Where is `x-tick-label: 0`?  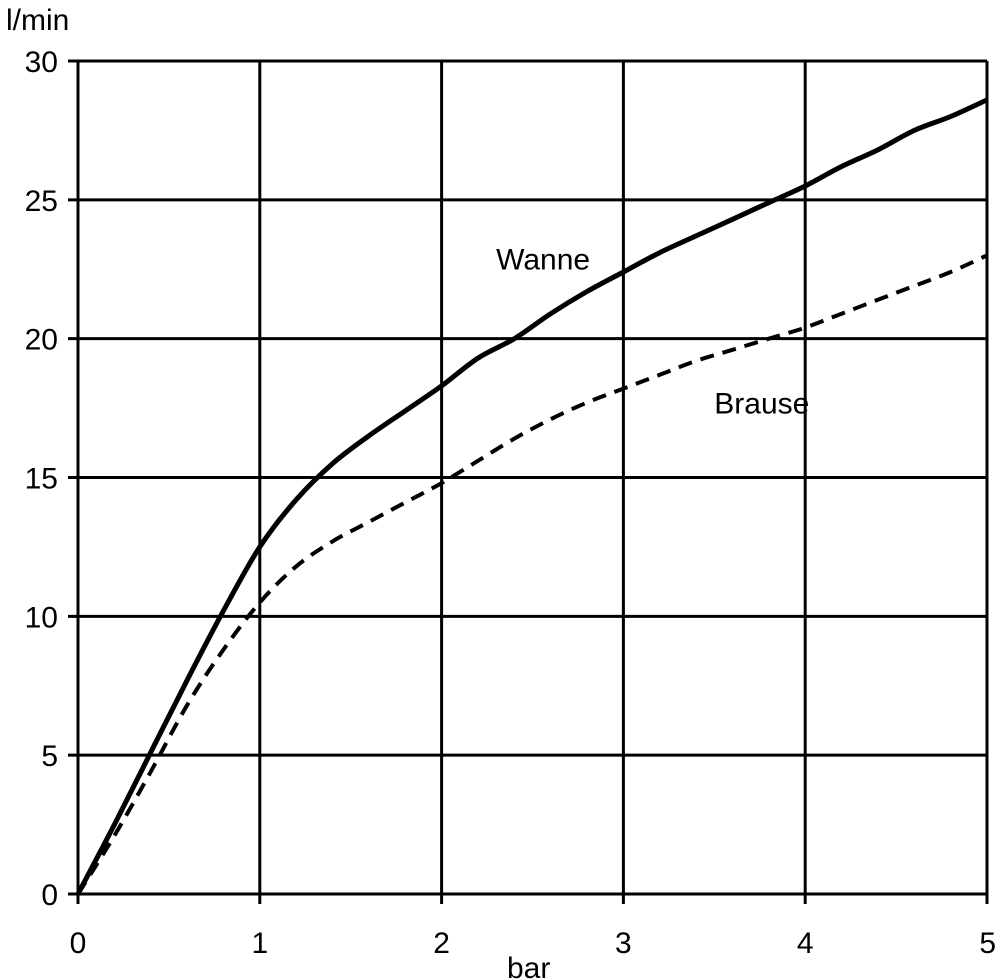 x-tick-label: 0 is located at coordinates (78, 943).